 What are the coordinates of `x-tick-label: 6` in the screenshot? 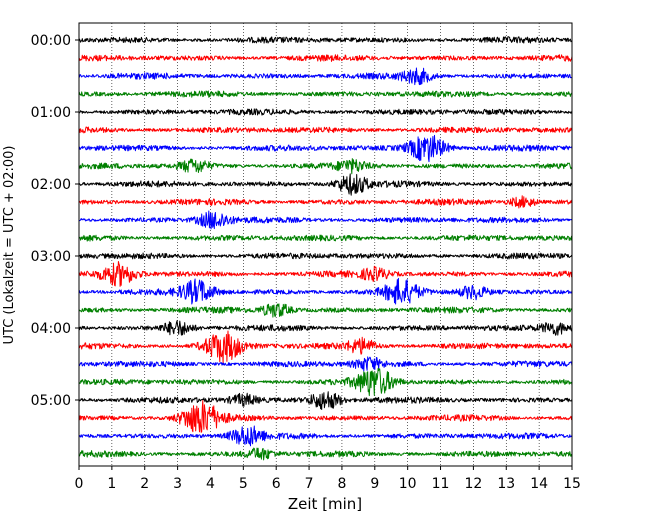 It's located at (276, 484).